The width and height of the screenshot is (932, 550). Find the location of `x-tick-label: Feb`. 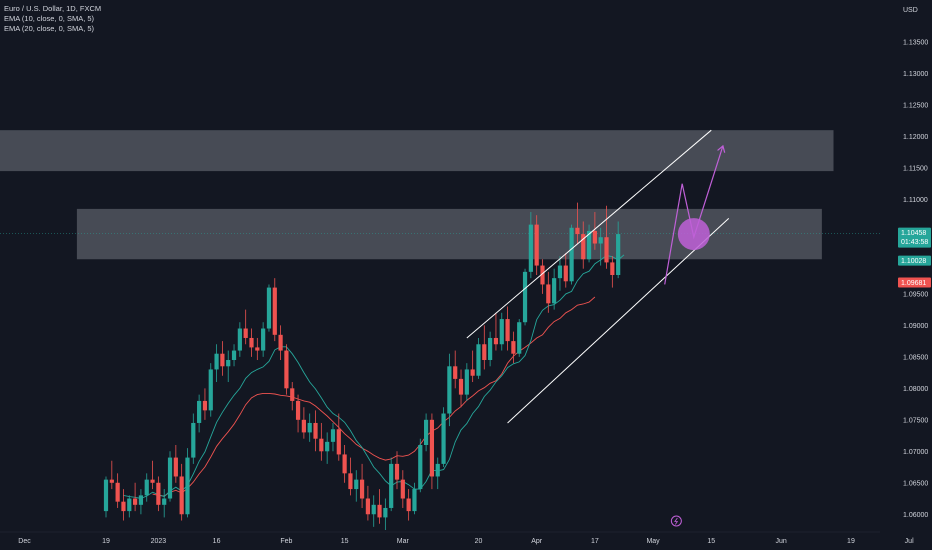

x-tick-label: Feb is located at coordinates (286, 541).